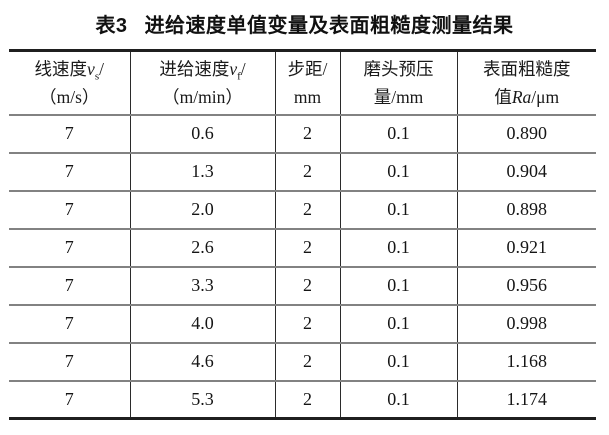  What do you see at coordinates (526, 399) in the screenshot?
I see `table-cell: 1.174` at bounding box center [526, 399].